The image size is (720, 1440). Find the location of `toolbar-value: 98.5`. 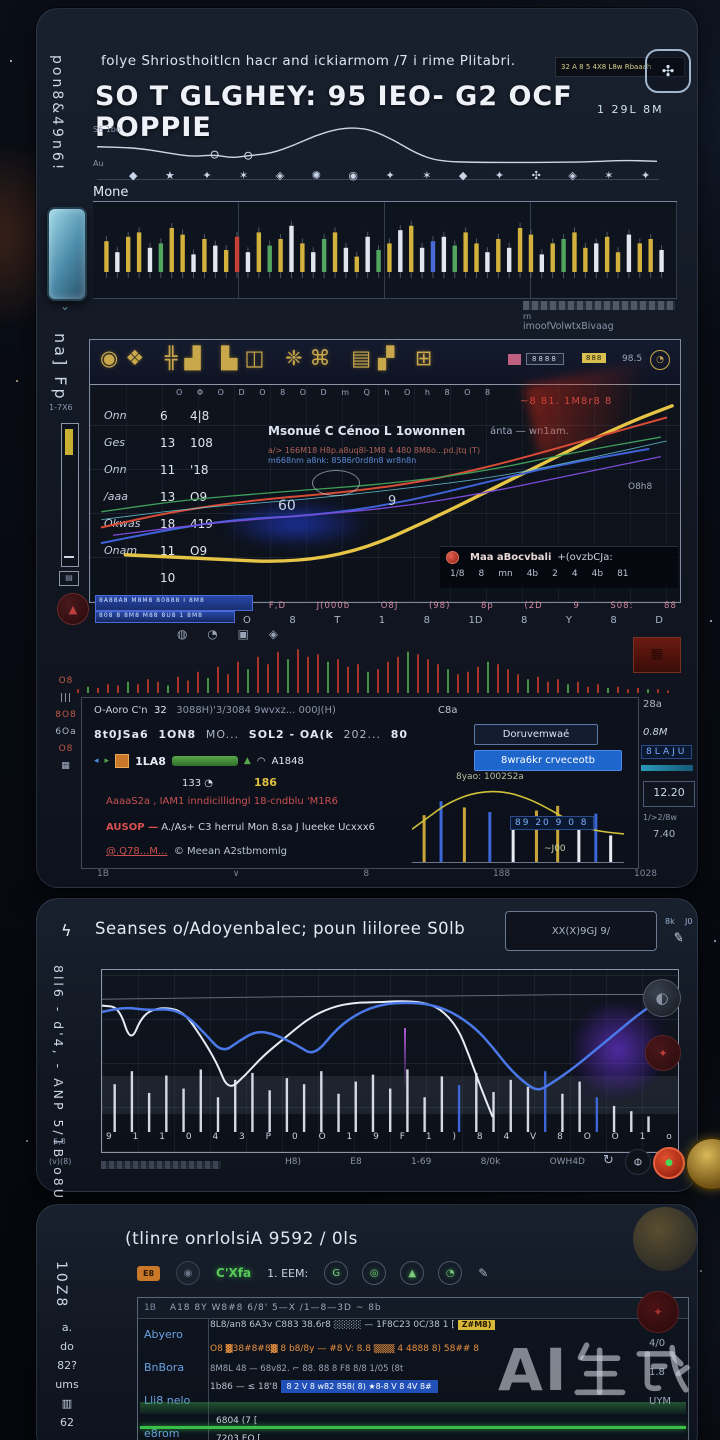

toolbar-value: 98.5 is located at coordinates (632, 359).